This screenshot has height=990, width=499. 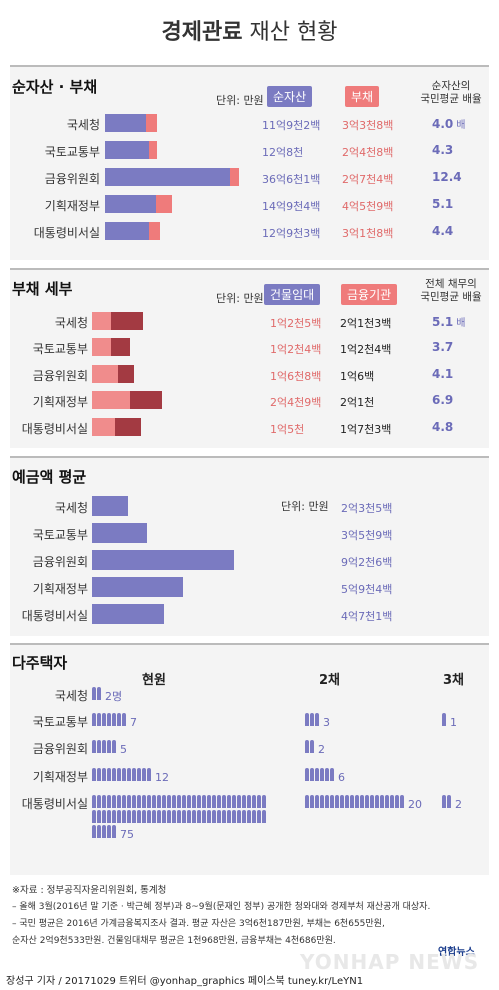 I want to click on value-net-assets: 11억9천2백, so click(x=291, y=125).